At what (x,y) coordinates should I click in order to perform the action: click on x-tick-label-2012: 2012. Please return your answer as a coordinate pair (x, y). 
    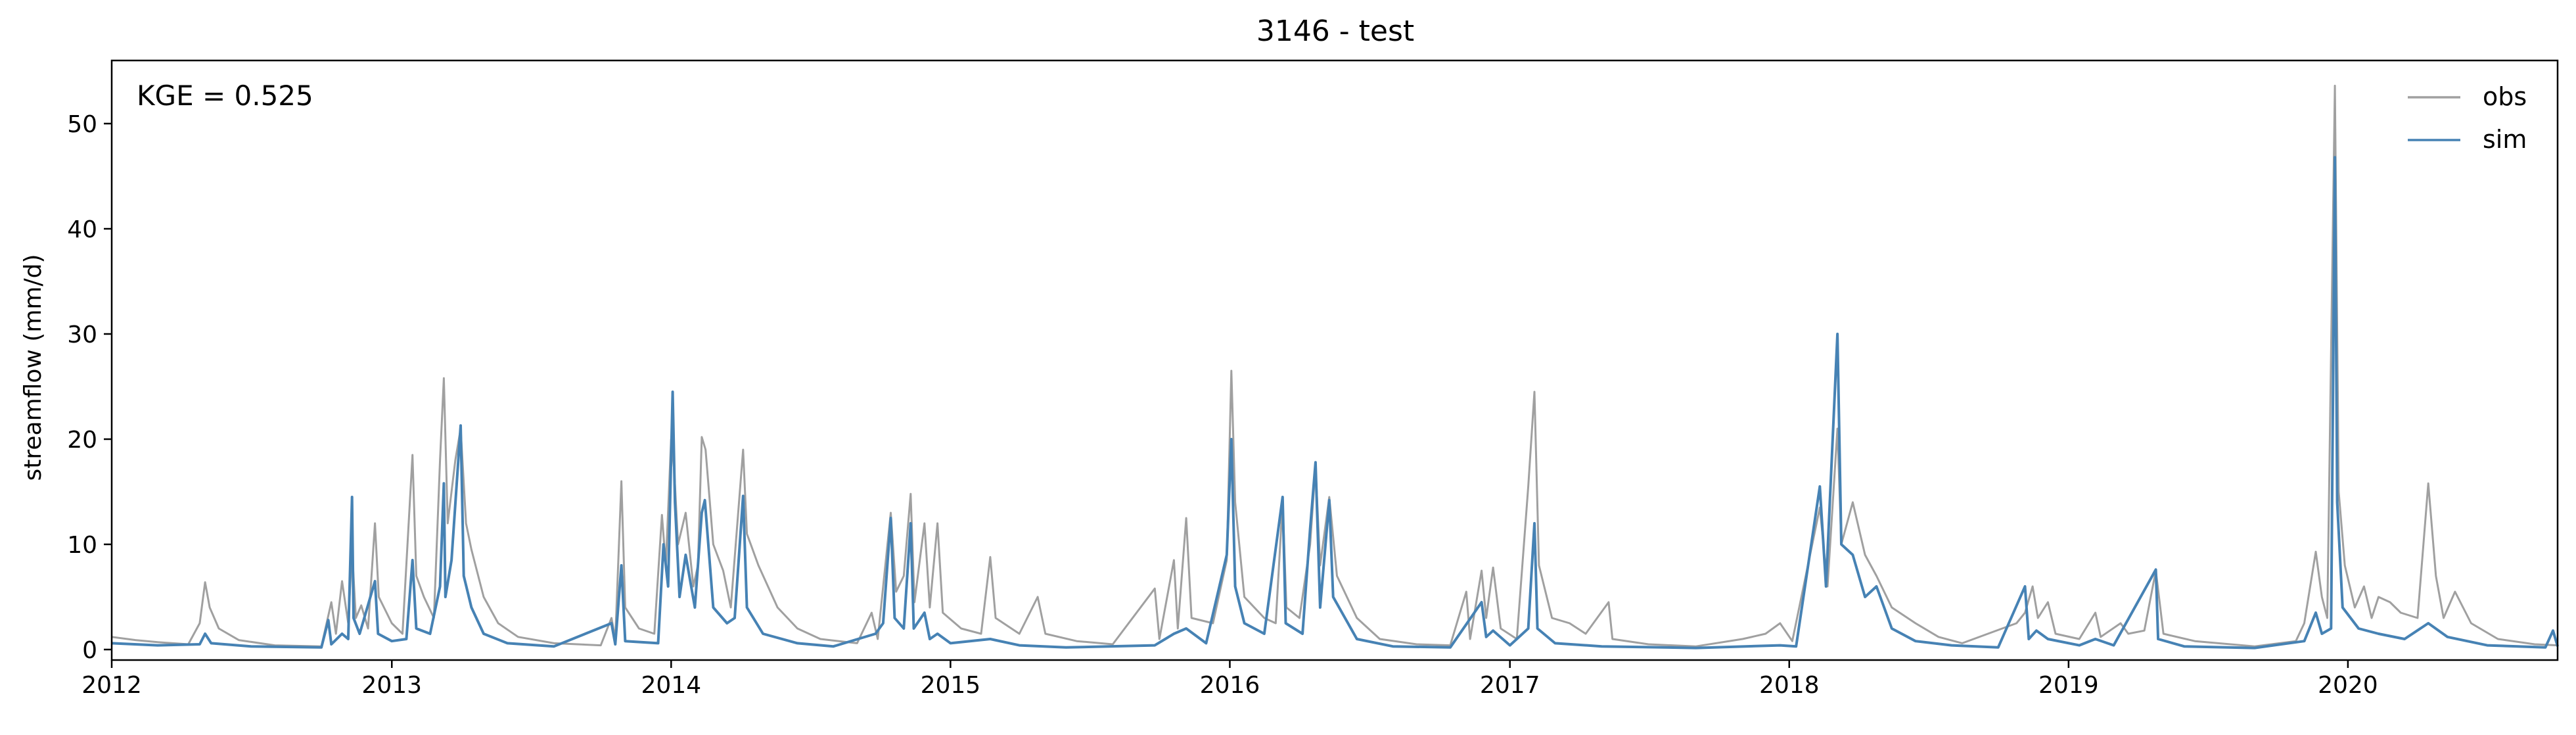
    Looking at the image, I should click on (112, 685).